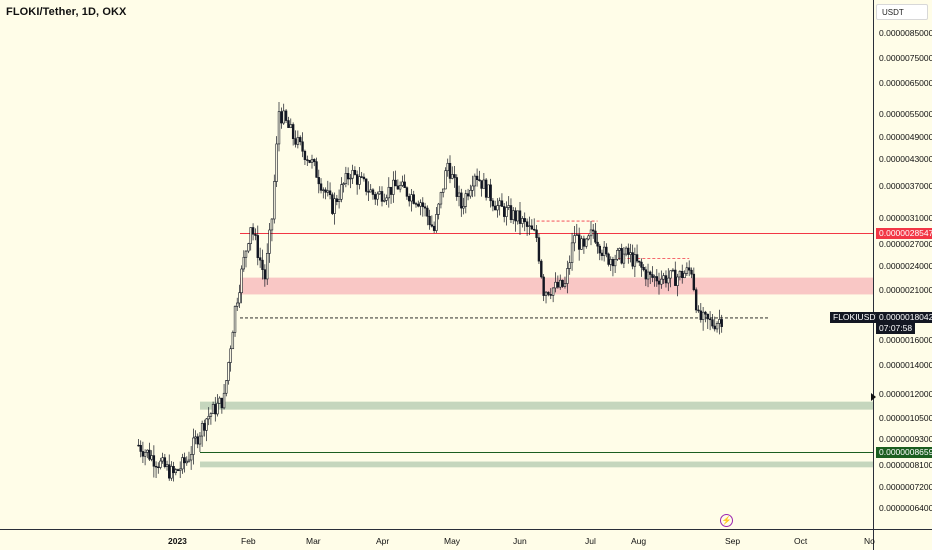 The height and width of the screenshot is (550, 932). I want to click on resistance-price-badge: 0.0000028547, so click(904, 233).